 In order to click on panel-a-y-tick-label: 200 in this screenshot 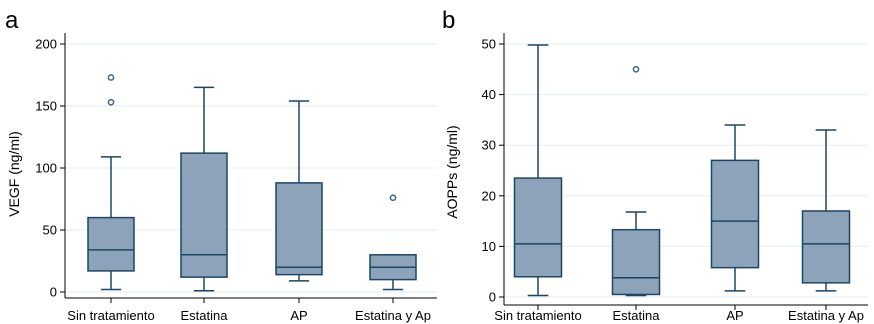, I will do `click(46, 44)`.